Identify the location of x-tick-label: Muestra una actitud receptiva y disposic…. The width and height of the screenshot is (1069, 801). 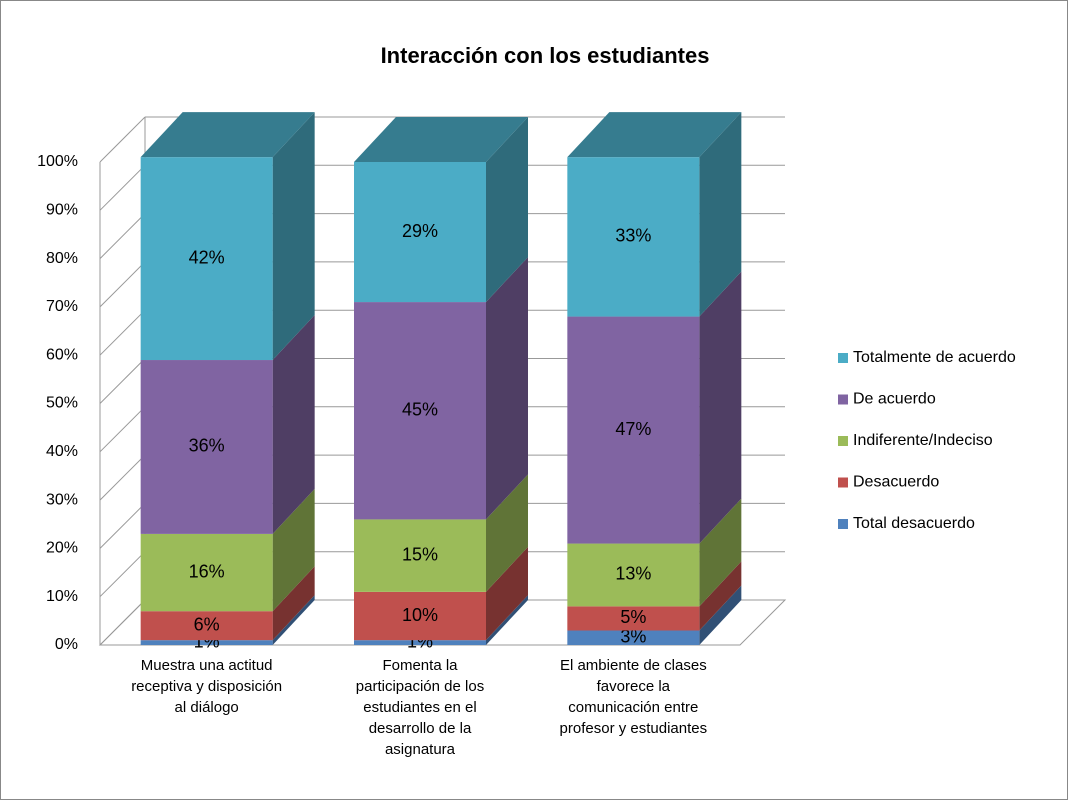
(207, 686).